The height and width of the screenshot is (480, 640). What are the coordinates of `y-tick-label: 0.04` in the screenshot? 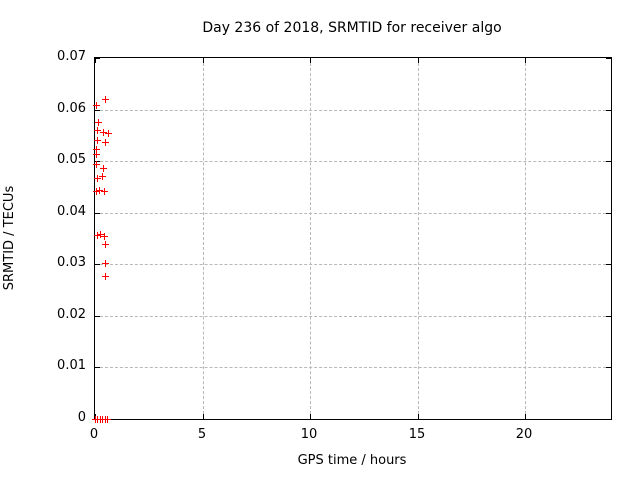 It's located at (71, 211).